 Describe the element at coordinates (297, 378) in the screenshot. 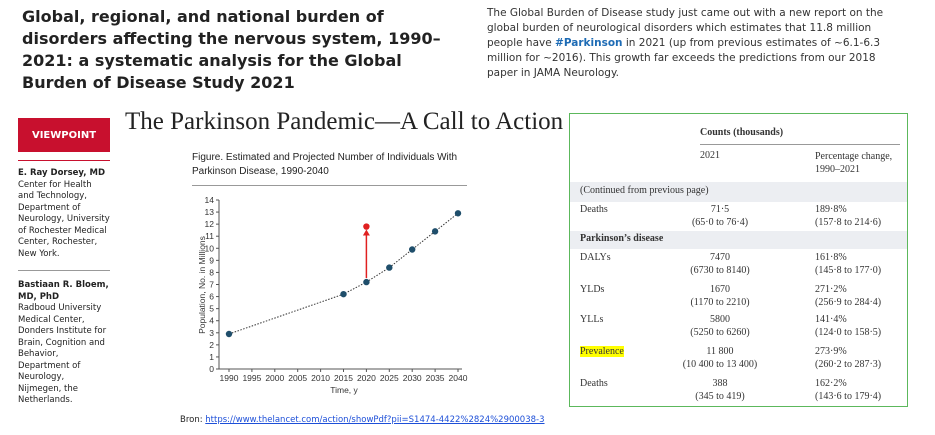

I see `x-tick-label: 2005` at that location.